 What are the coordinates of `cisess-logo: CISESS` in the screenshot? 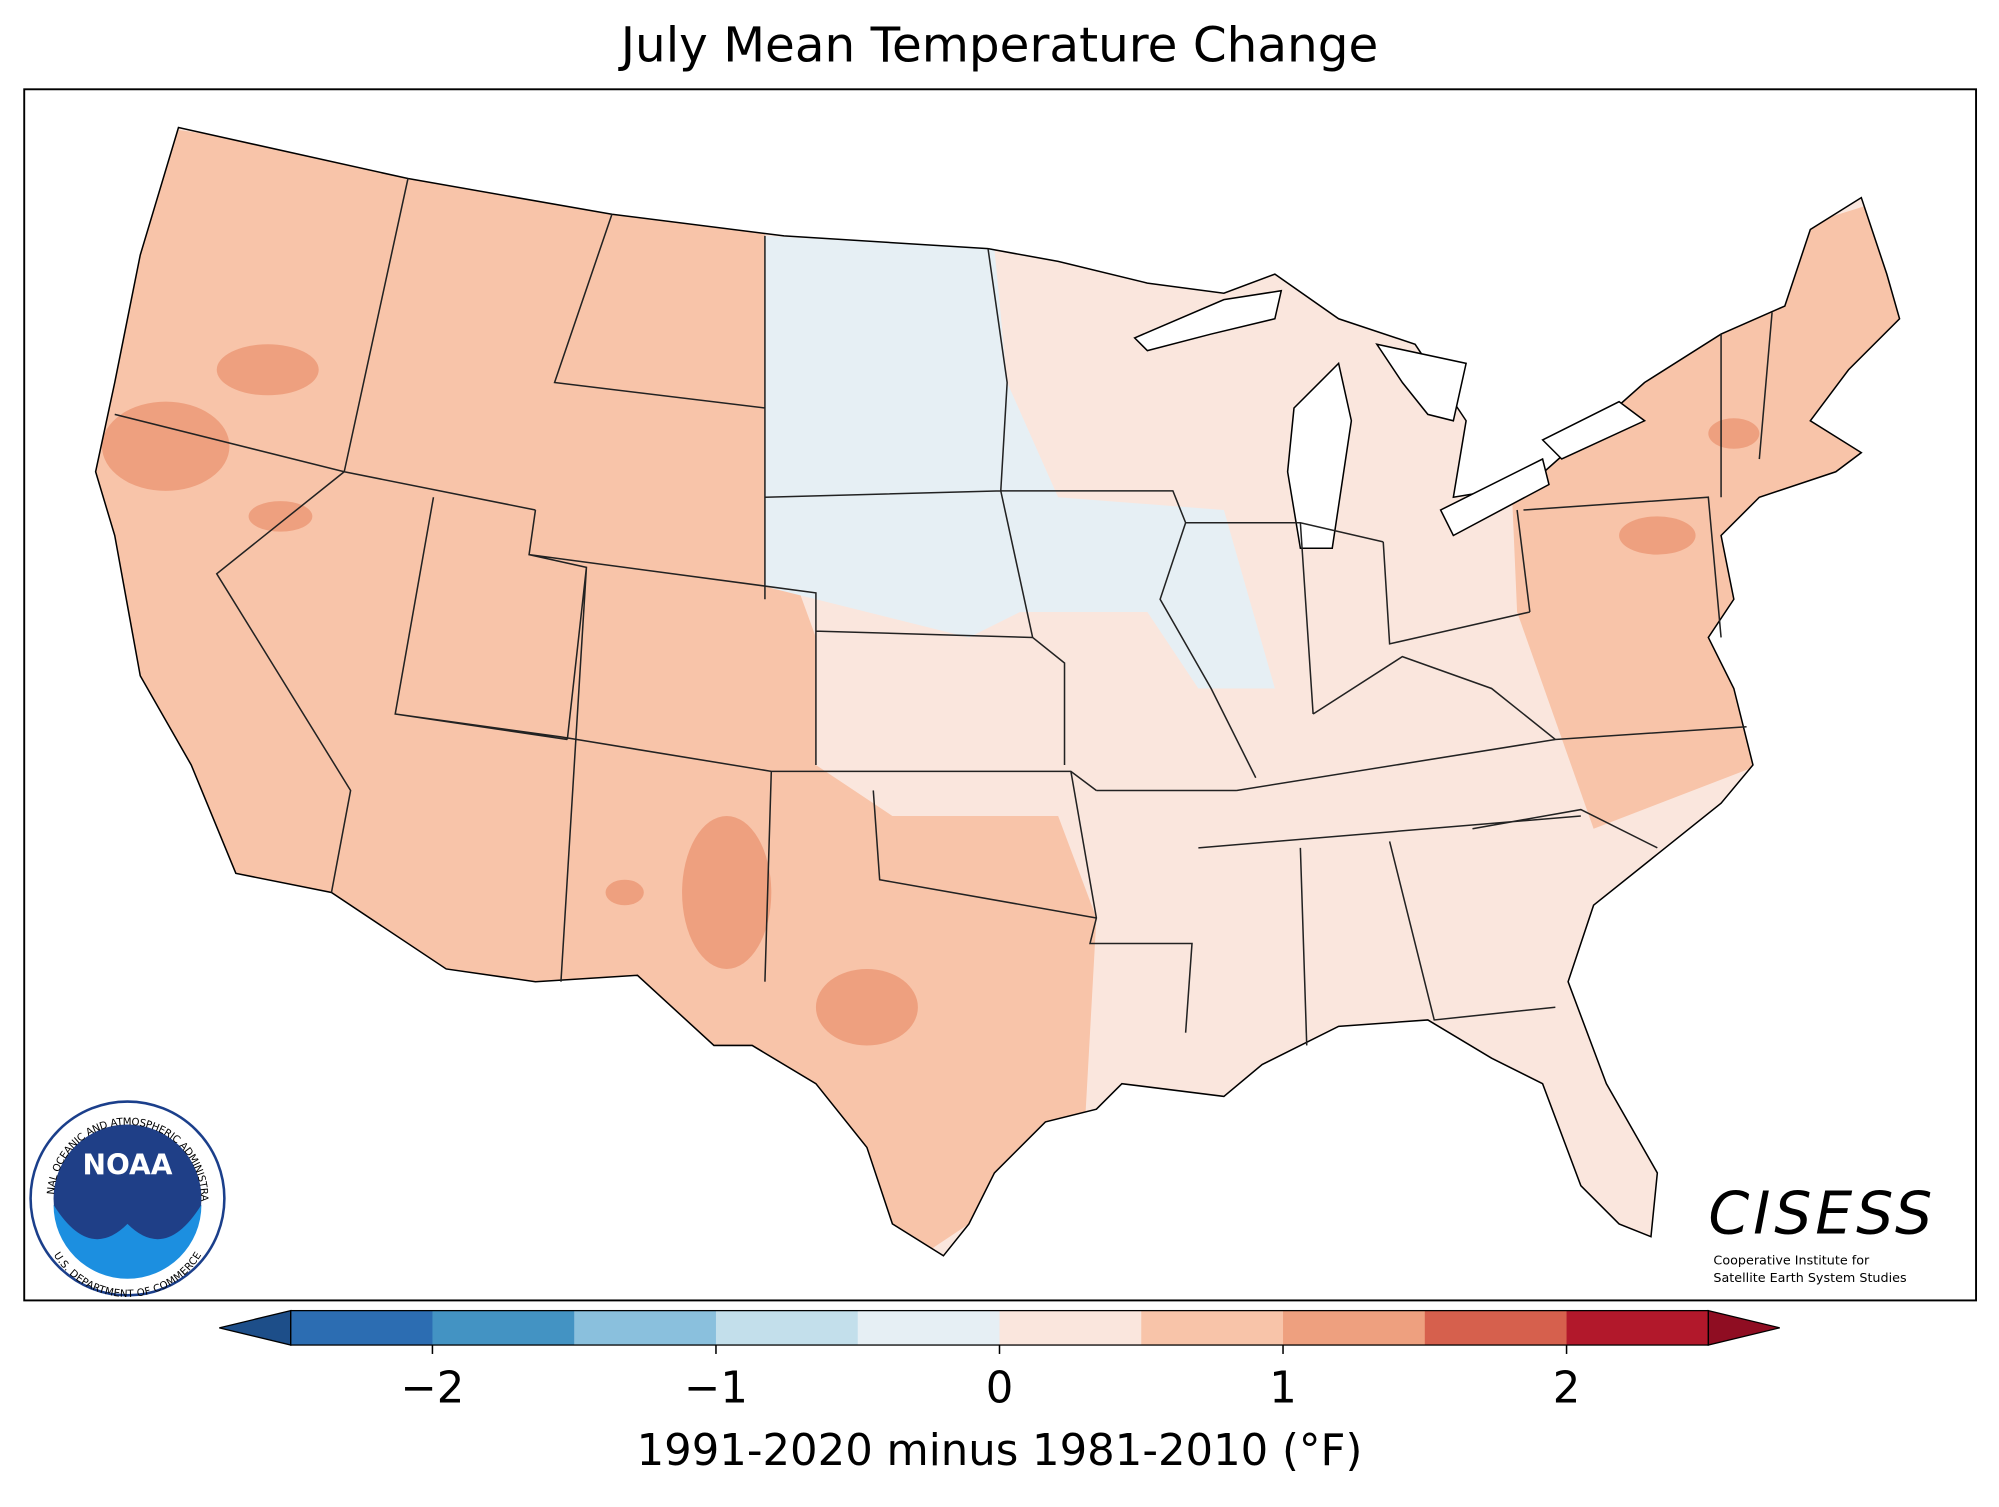 It's located at (1822, 1214).